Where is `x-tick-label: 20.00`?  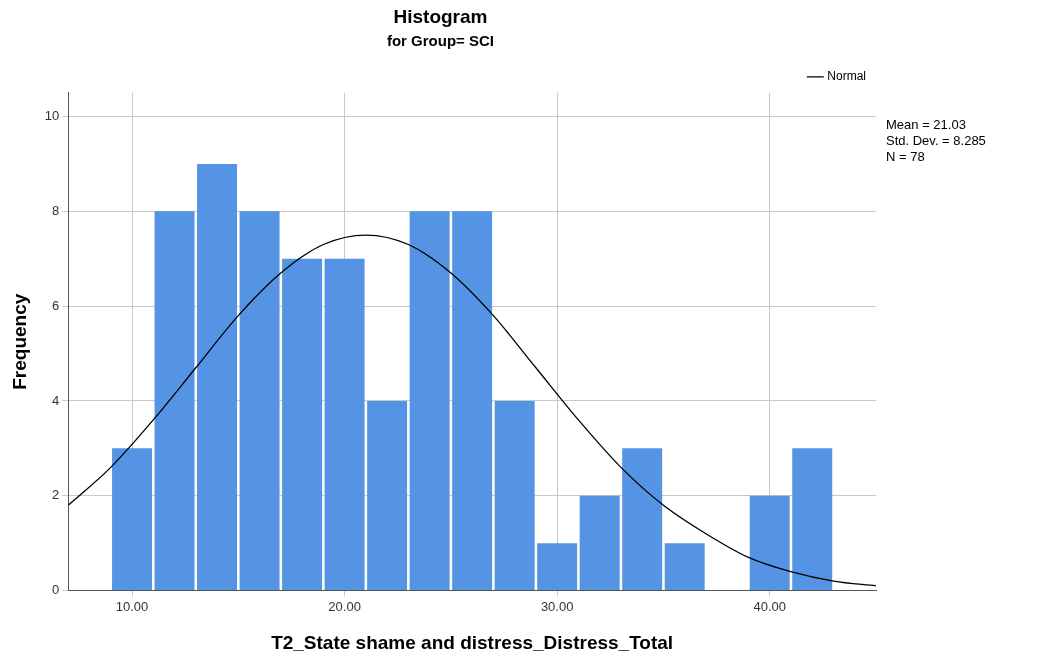 x-tick-label: 20.00 is located at coordinates (344, 606).